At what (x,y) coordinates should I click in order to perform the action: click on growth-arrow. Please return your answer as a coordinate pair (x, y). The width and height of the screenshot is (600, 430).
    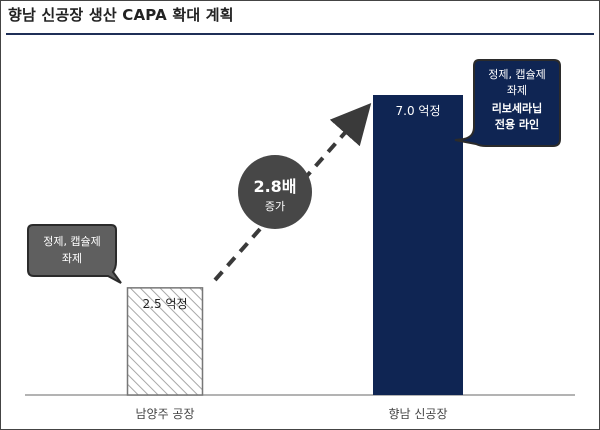
    Looking at the image, I should click on (292, 192).